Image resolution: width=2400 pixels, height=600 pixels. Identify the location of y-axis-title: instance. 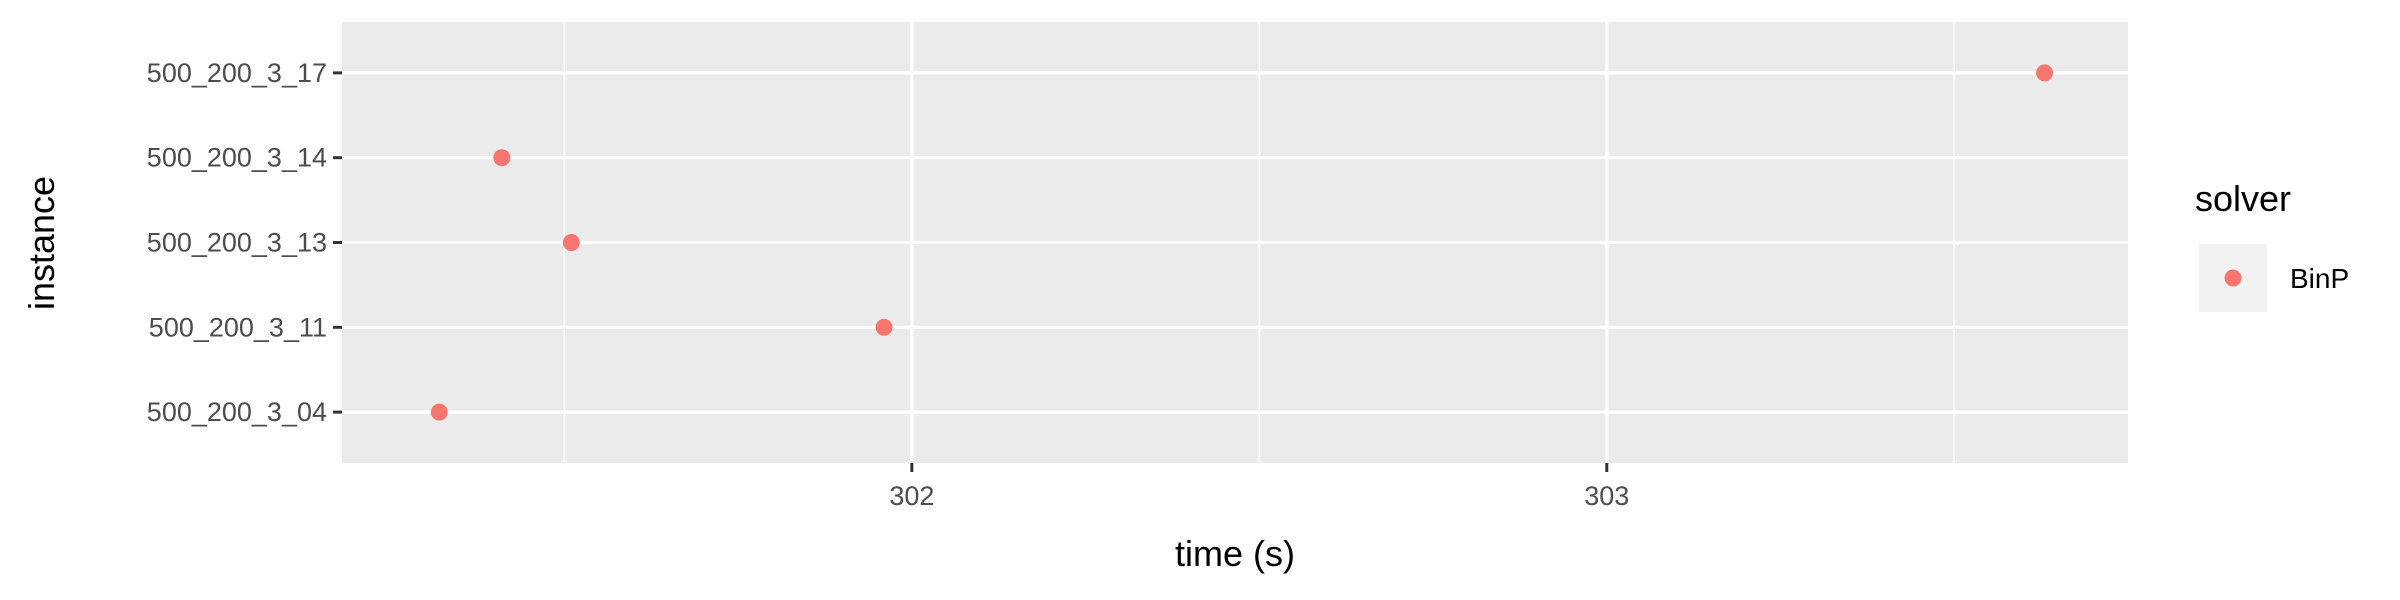
(41, 243).